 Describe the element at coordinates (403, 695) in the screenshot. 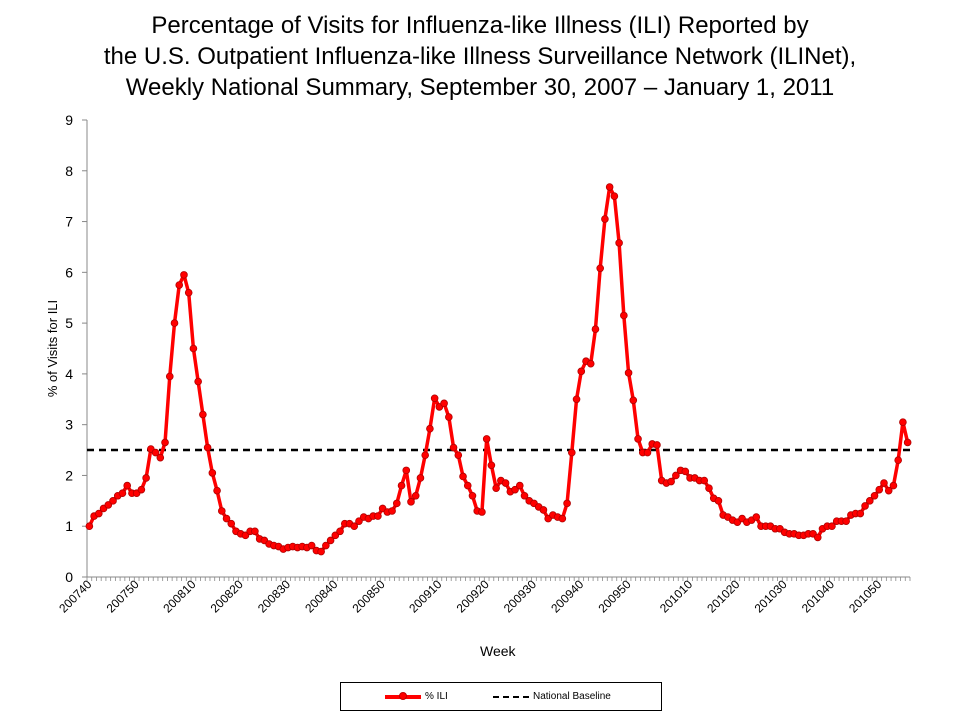

I see `legend-ili-swatch` at that location.